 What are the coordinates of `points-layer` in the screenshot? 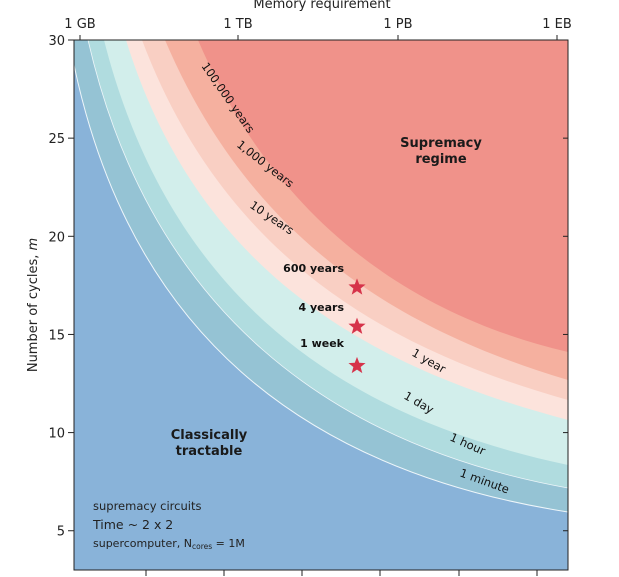 It's located at (357, 326).